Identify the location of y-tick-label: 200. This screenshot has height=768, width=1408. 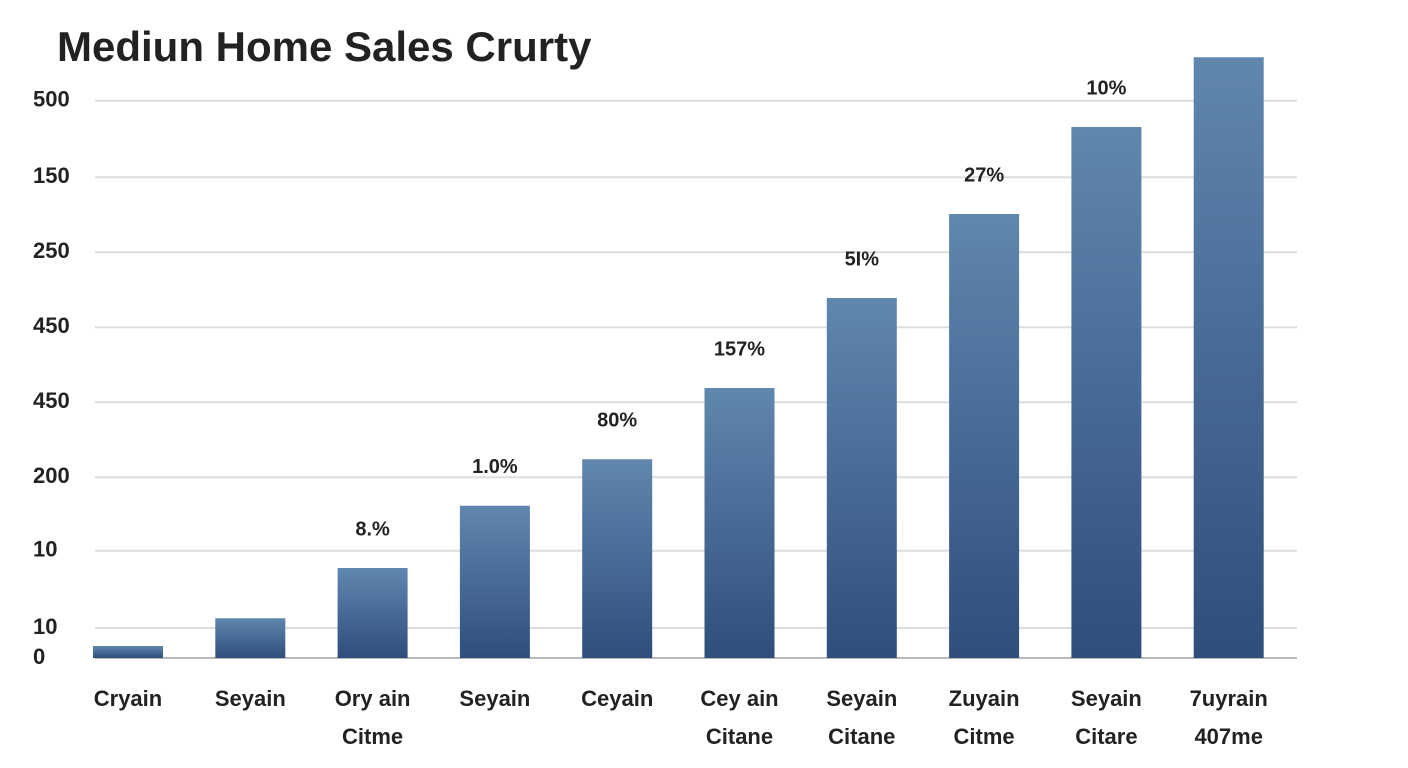
(51, 475).